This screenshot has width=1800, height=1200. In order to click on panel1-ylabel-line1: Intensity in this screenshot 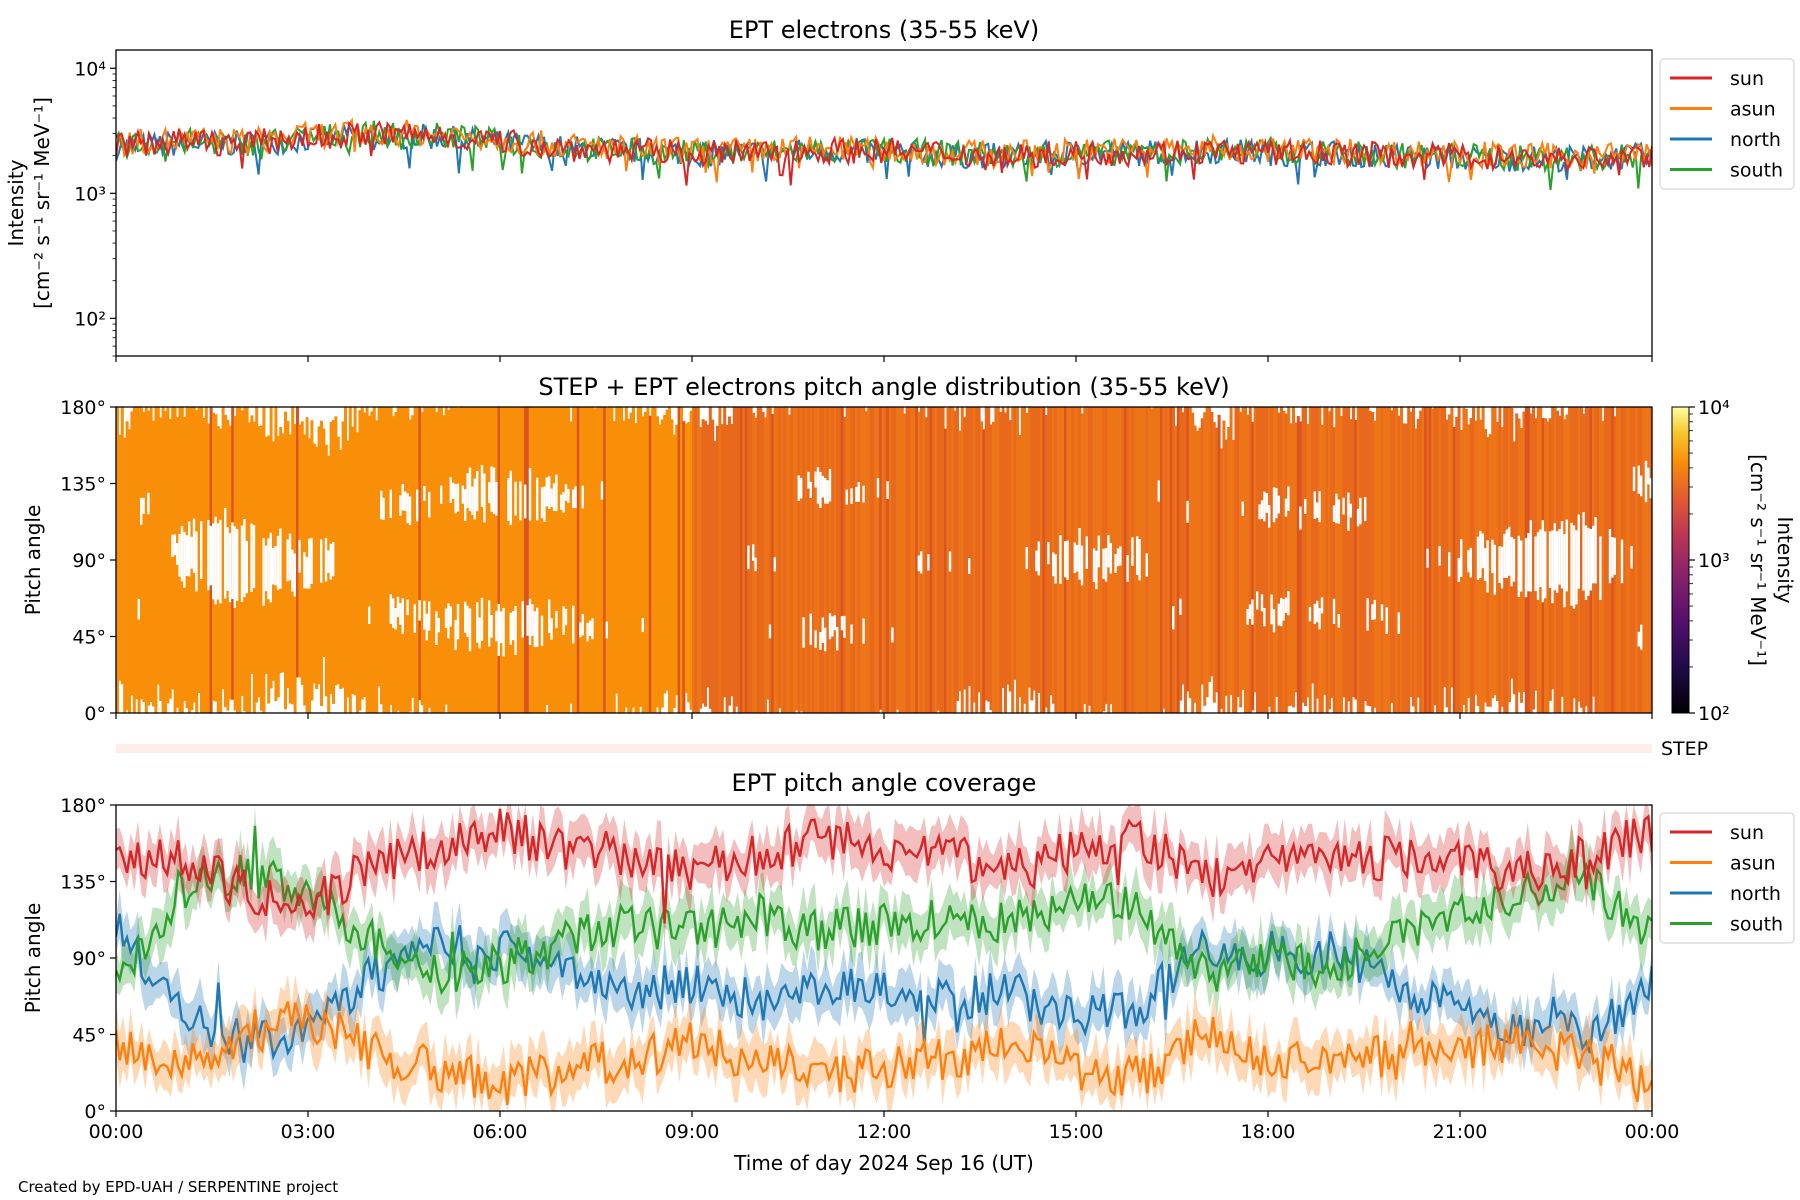, I will do `click(16, 202)`.